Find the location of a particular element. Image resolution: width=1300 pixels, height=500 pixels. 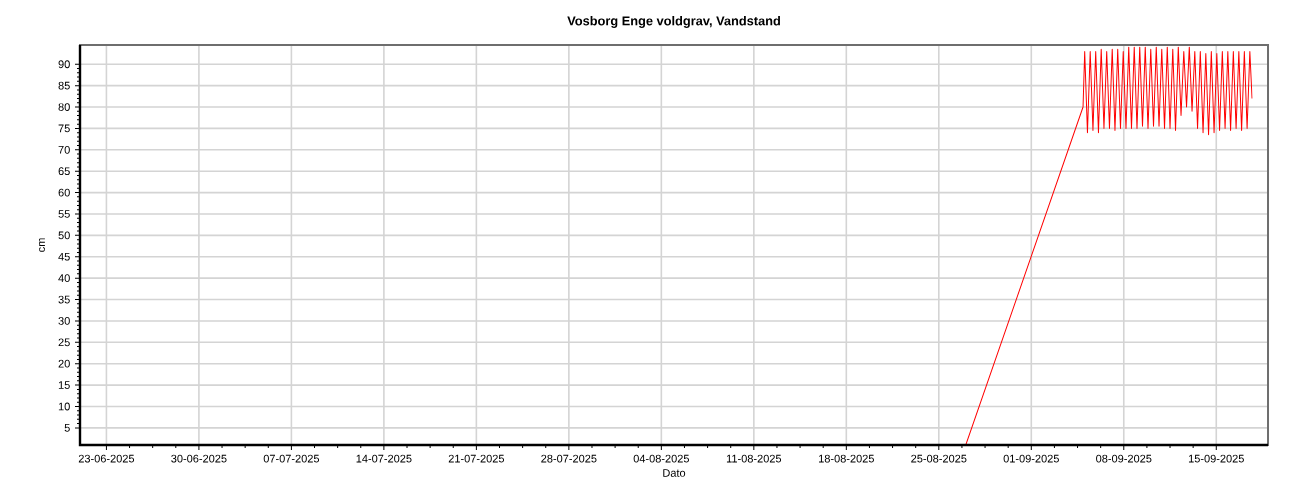

y-tick-label: 35 is located at coordinates (64, 299).